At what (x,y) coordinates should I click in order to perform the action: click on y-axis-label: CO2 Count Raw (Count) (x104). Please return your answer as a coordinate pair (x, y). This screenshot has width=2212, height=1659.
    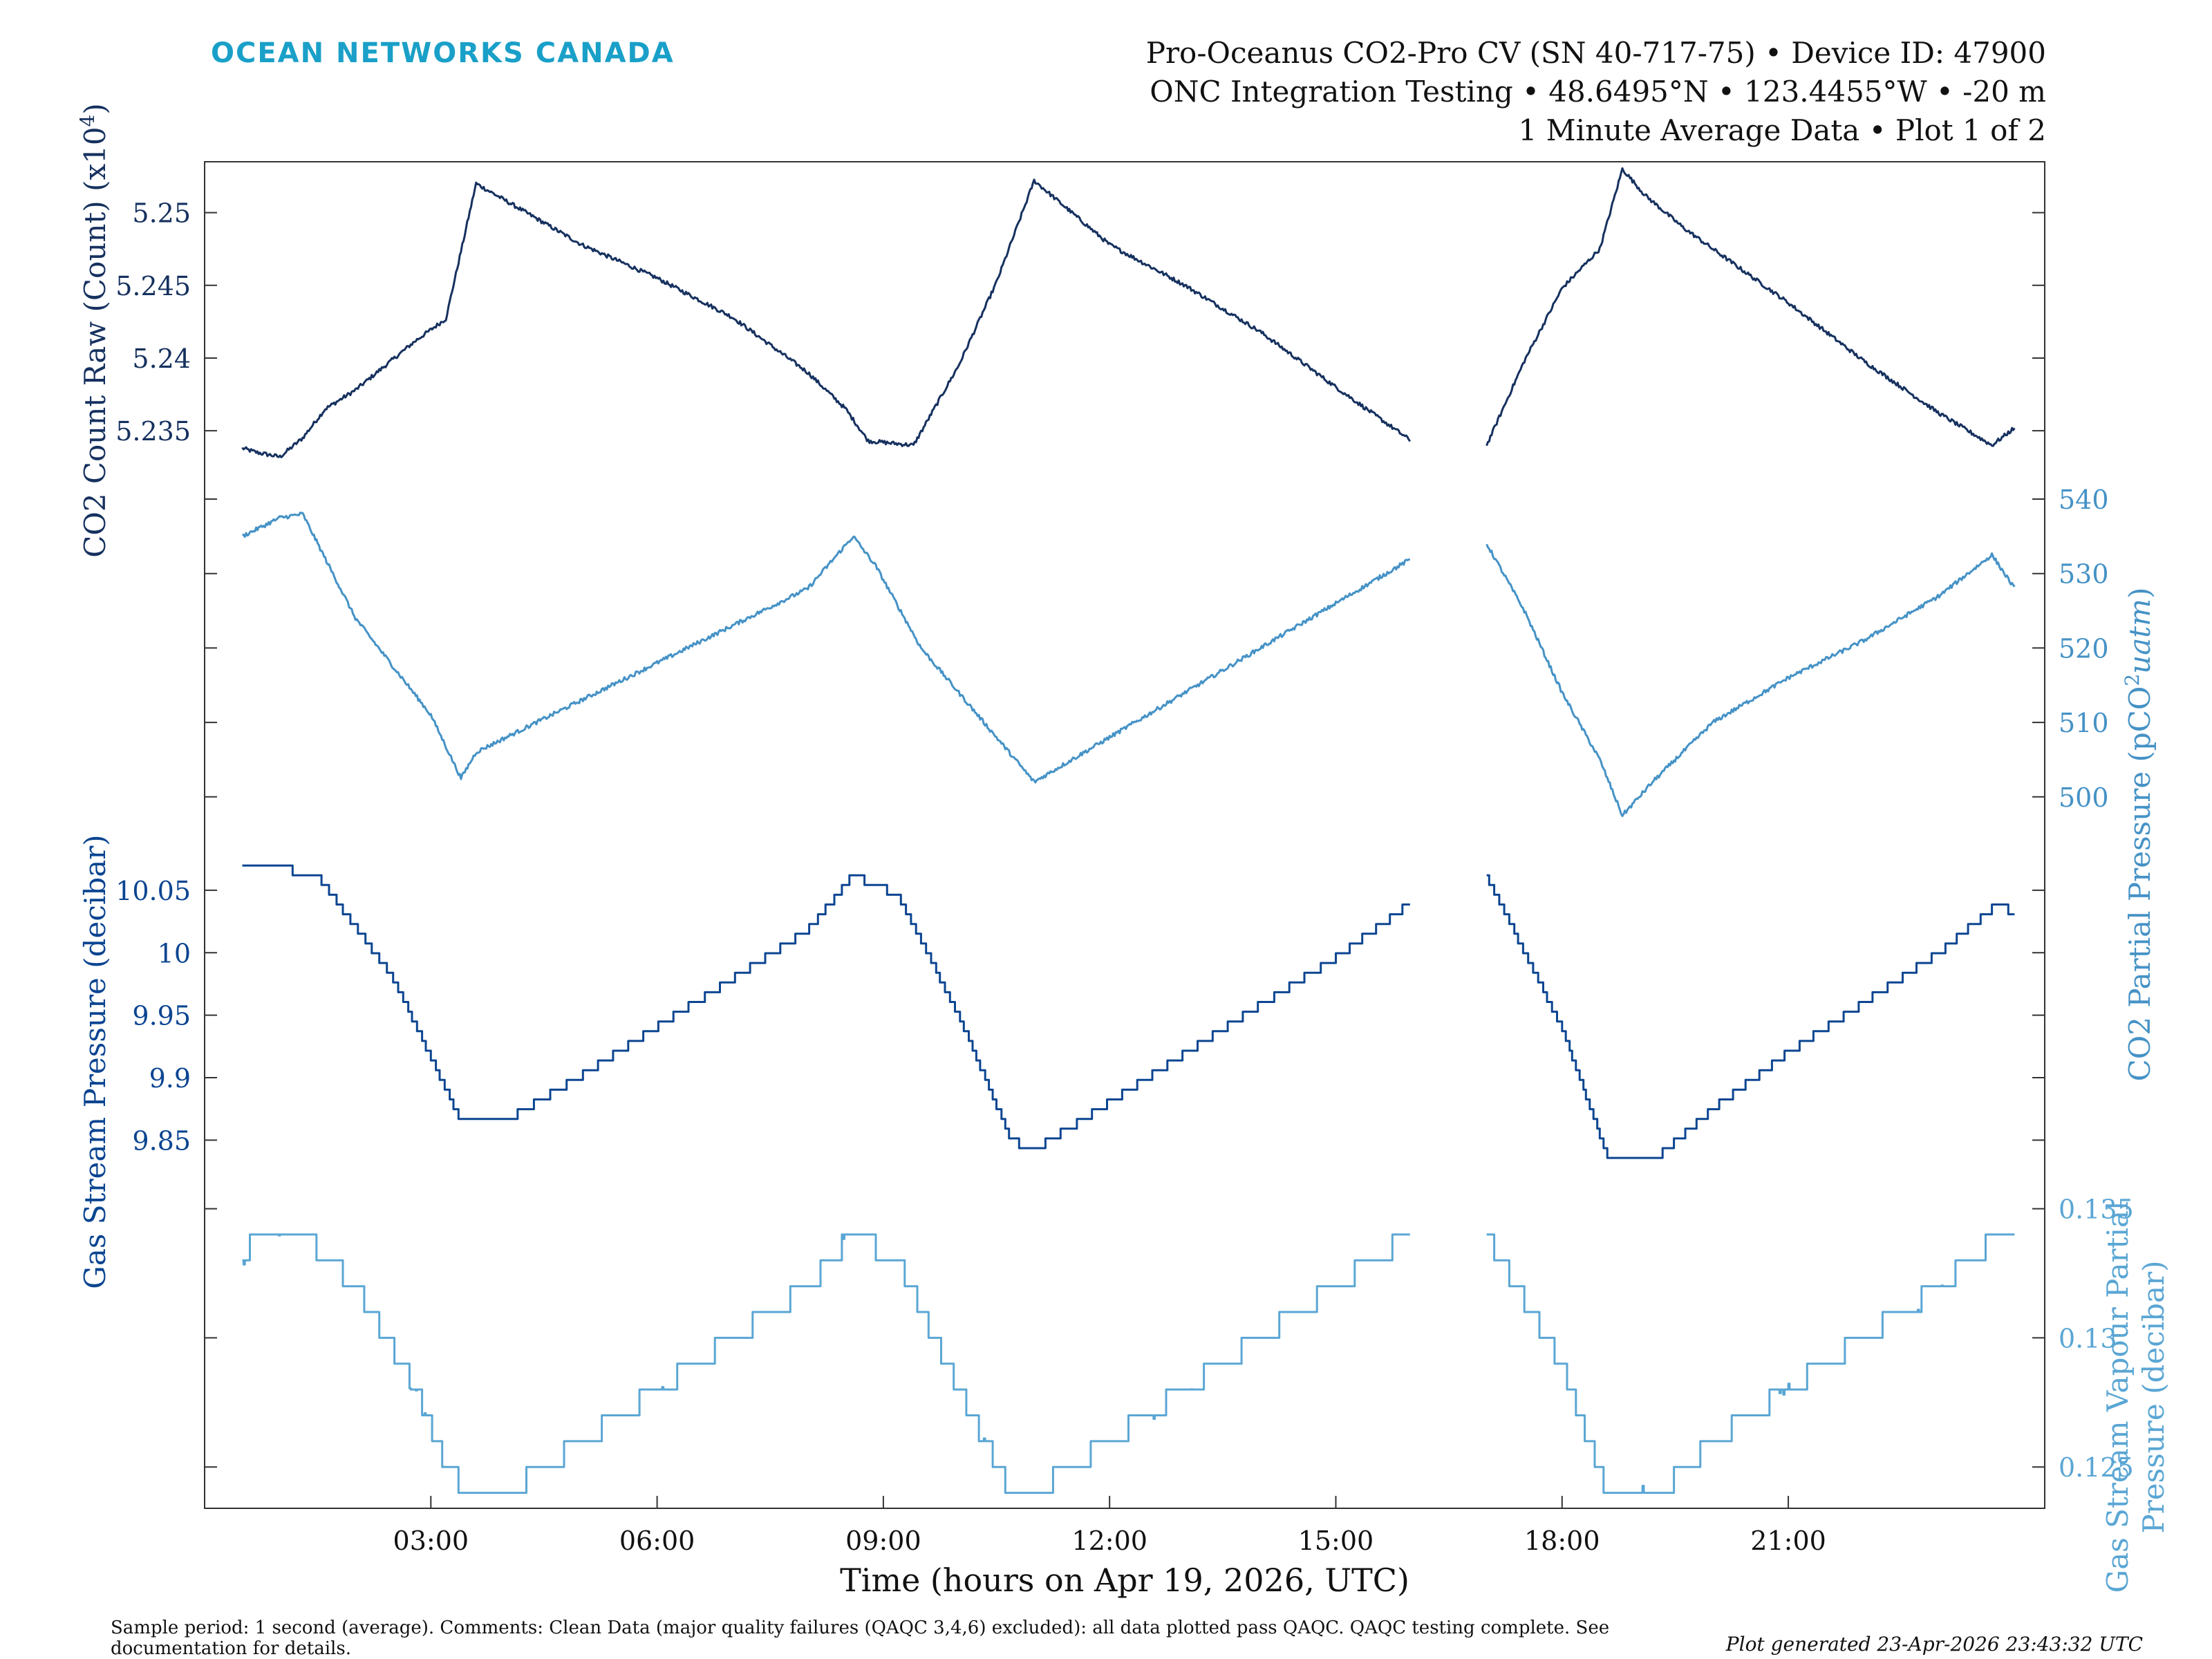
    Looking at the image, I should click on (94, 330).